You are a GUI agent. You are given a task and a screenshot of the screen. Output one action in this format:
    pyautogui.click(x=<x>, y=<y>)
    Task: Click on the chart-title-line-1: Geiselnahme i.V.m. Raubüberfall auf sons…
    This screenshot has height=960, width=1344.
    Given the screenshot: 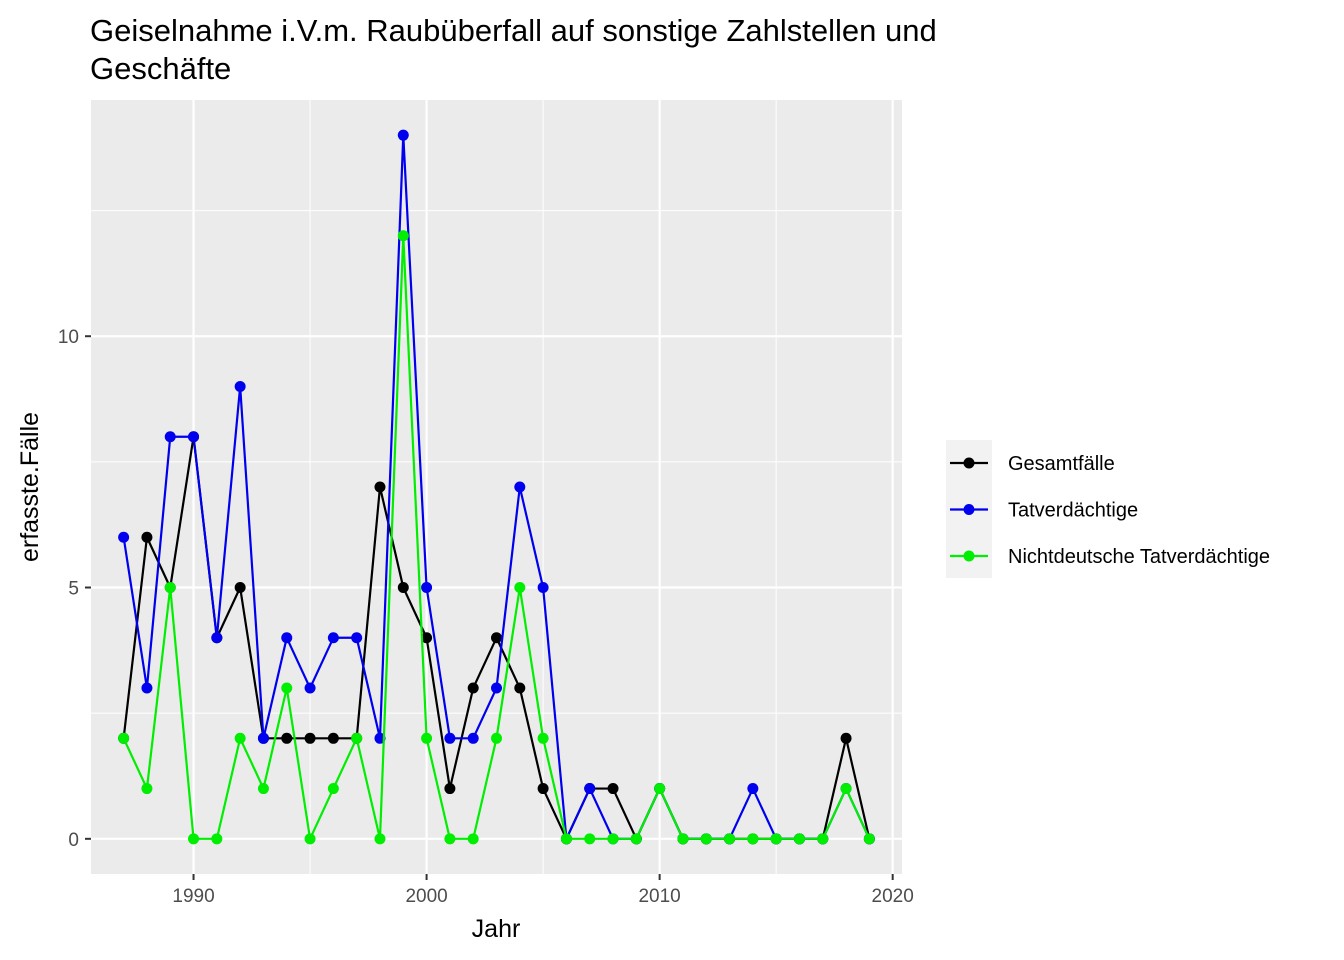 What is the action you would take?
    pyautogui.click(x=513, y=30)
    